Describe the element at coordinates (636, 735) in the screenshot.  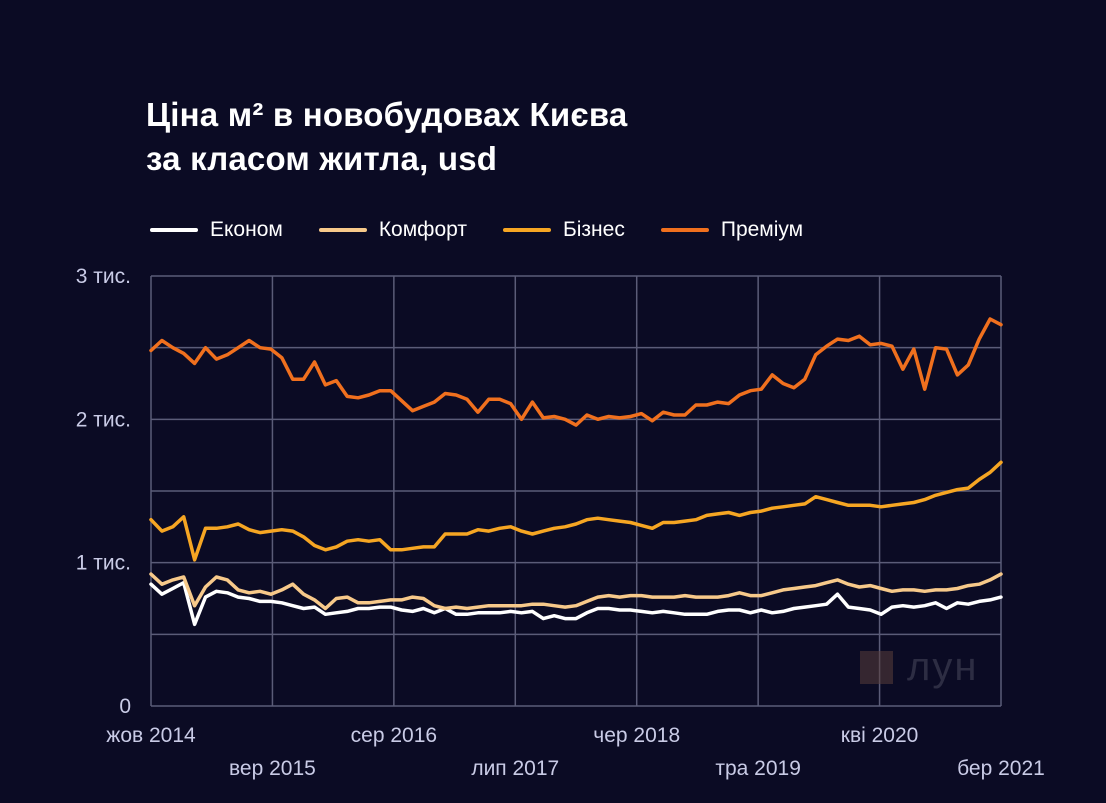
I see `x-tick-label: чер 2018` at that location.